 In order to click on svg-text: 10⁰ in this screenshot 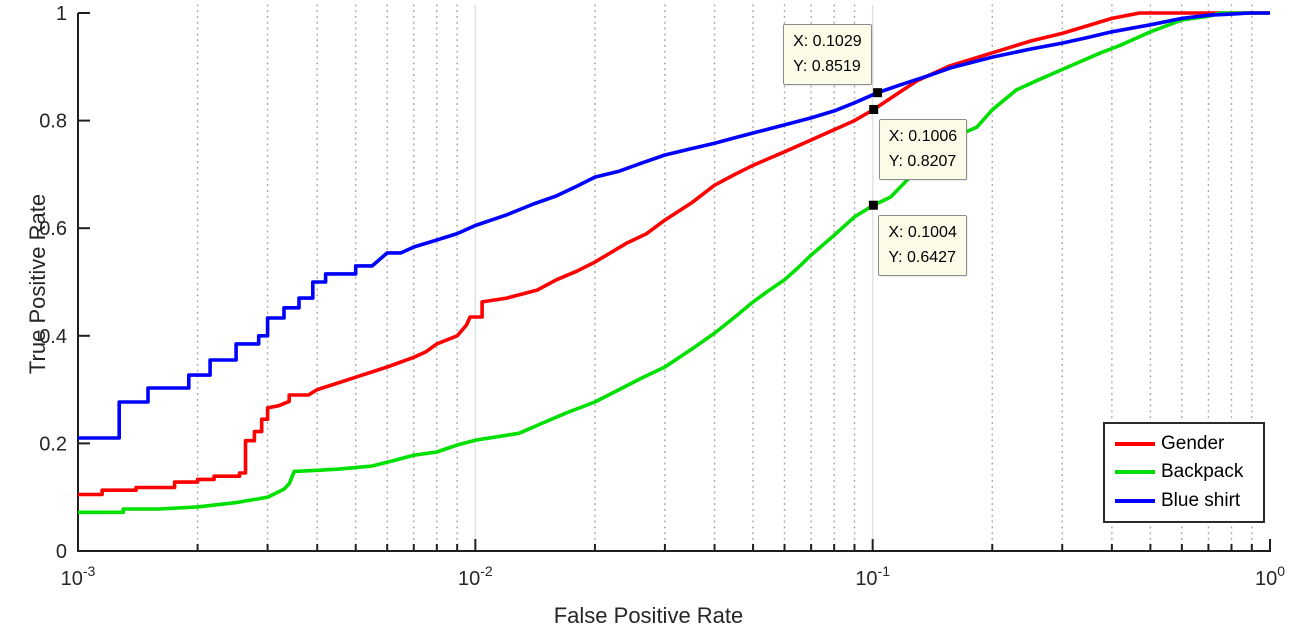, I will do `click(1270, 576)`.